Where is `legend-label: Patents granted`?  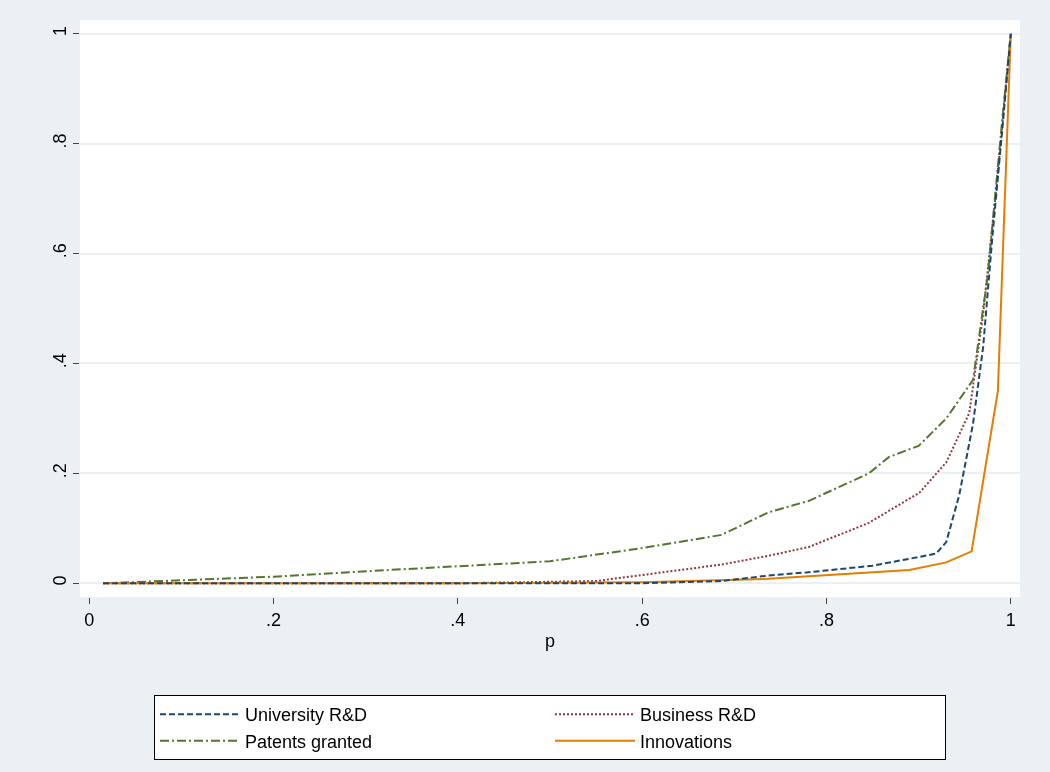 legend-label: Patents granted is located at coordinates (309, 741).